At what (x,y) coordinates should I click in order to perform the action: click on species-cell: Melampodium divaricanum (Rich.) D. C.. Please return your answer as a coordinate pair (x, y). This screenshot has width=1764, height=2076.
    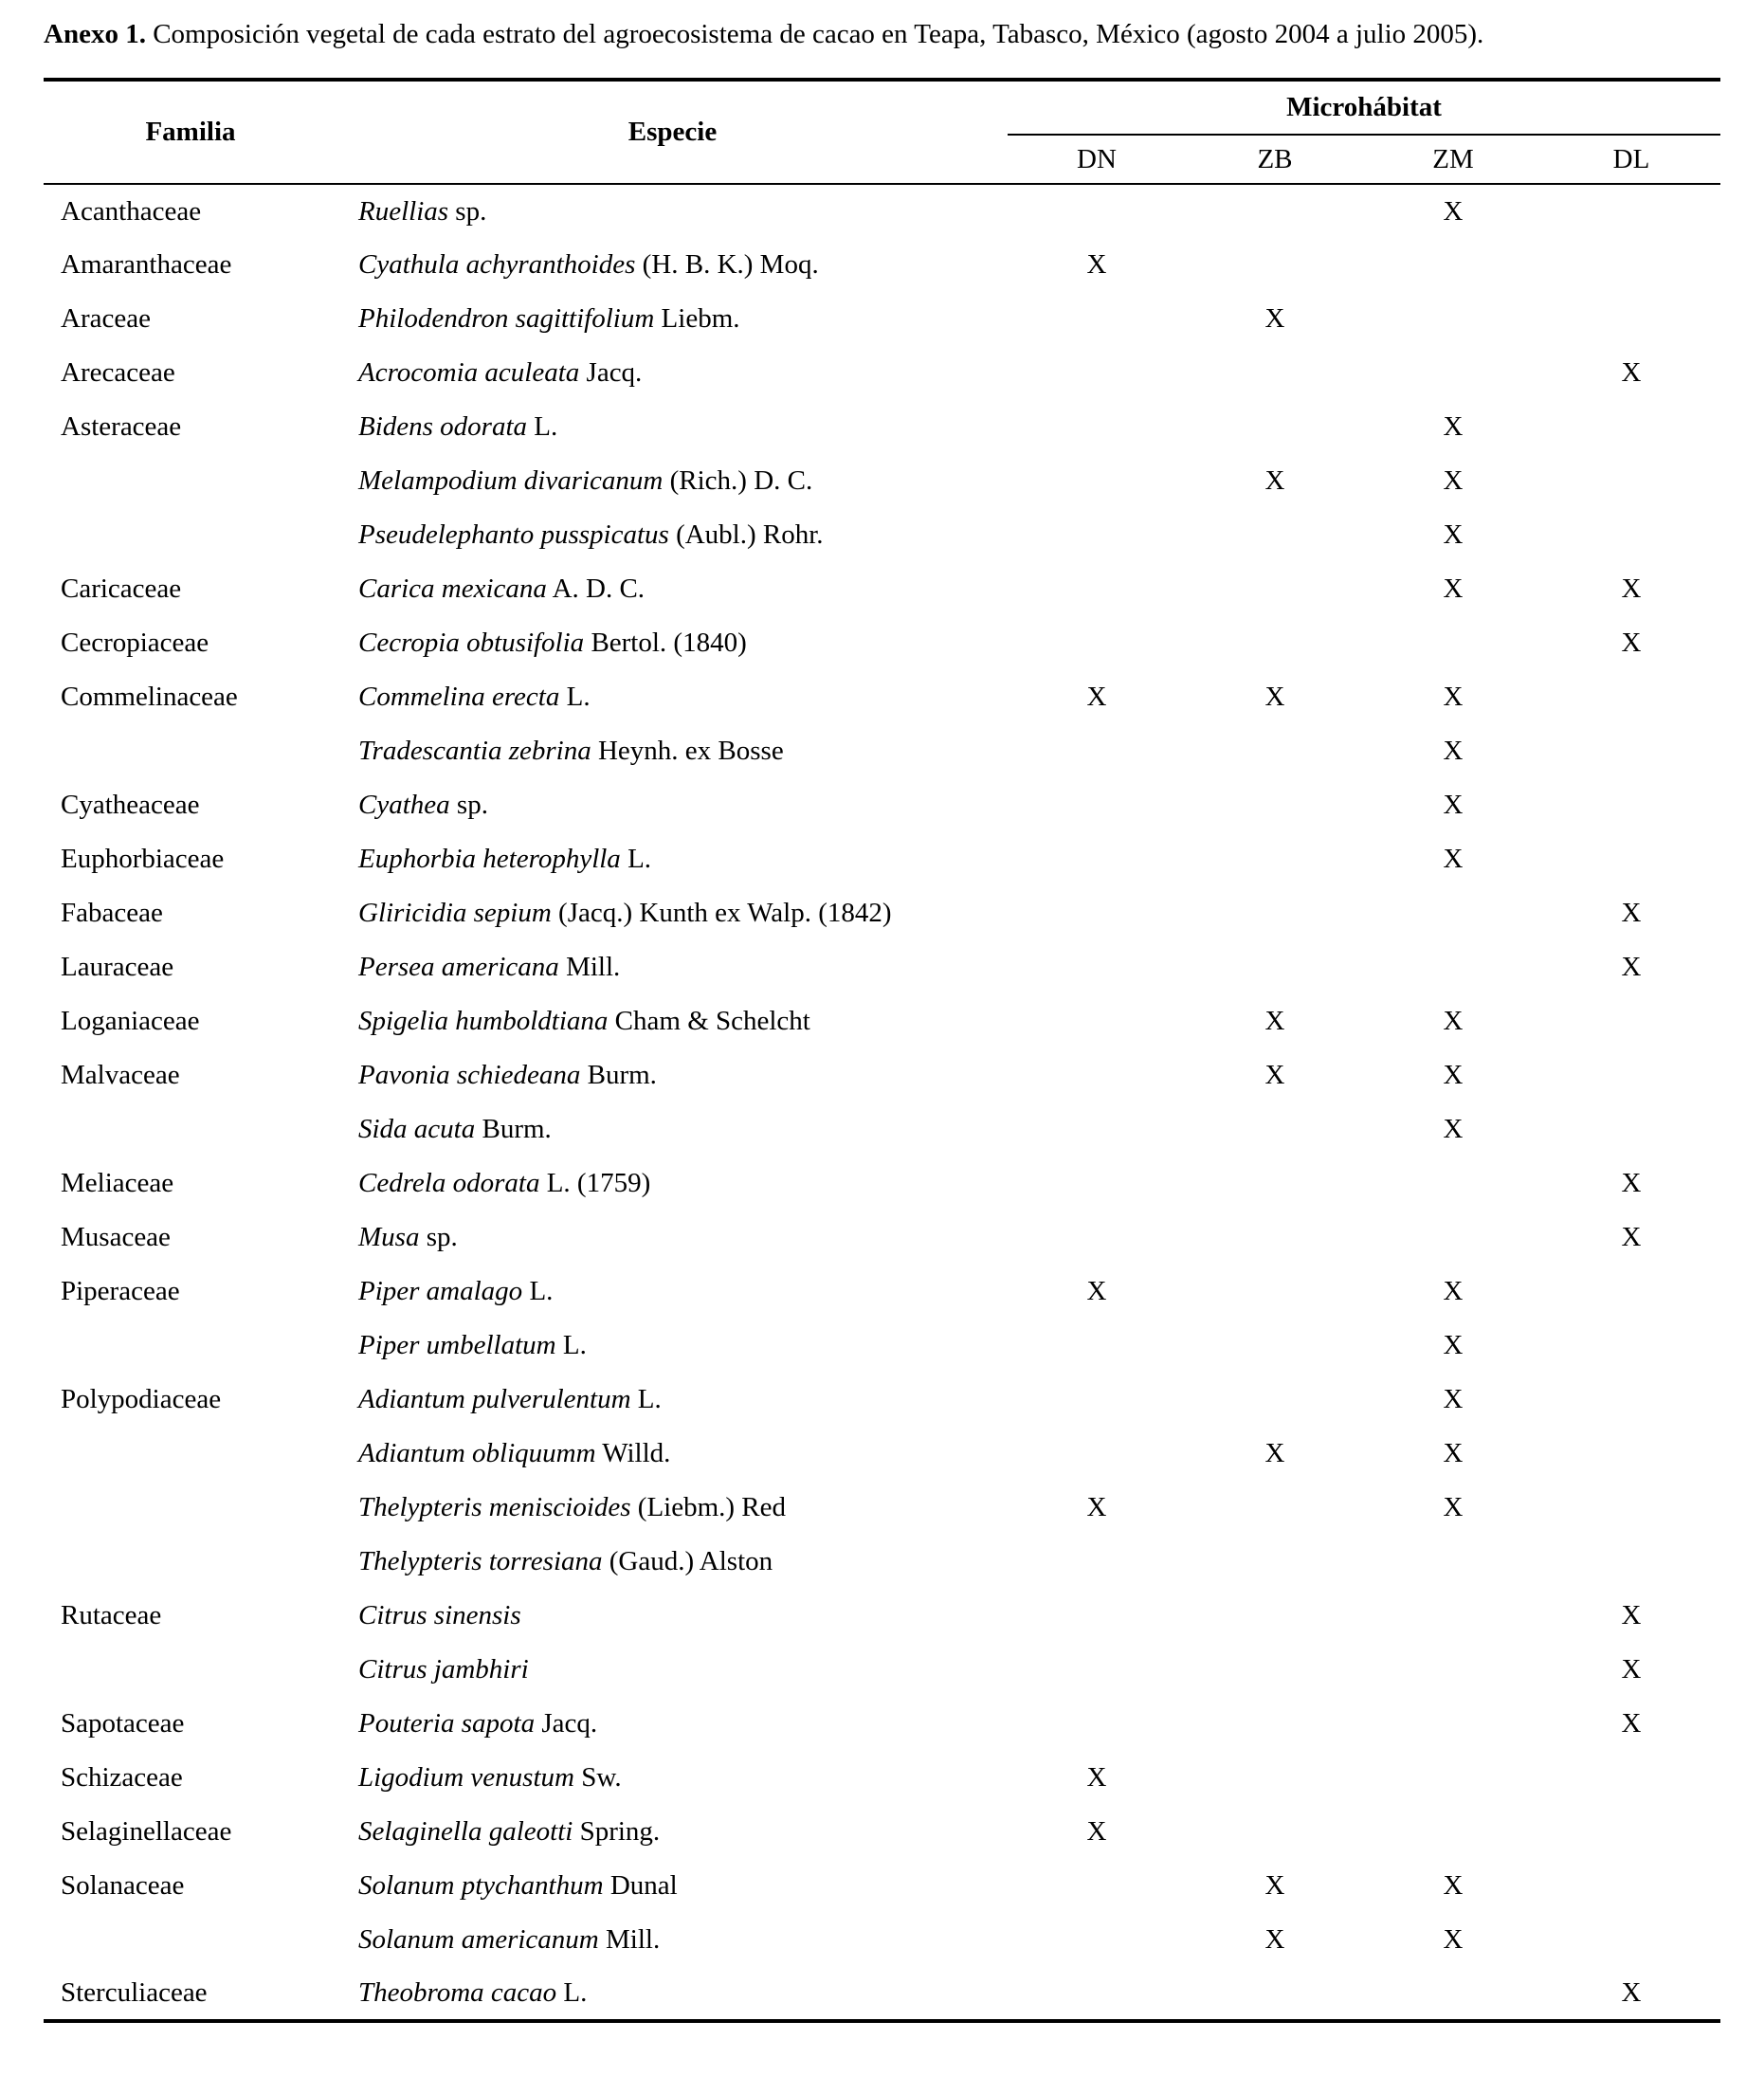
    Looking at the image, I should click on (672, 481).